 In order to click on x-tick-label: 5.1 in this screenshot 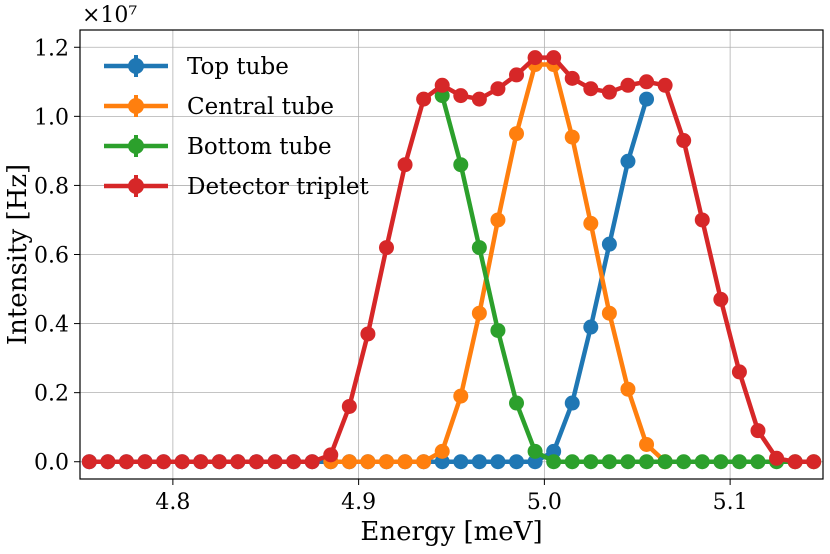, I will do `click(730, 502)`.